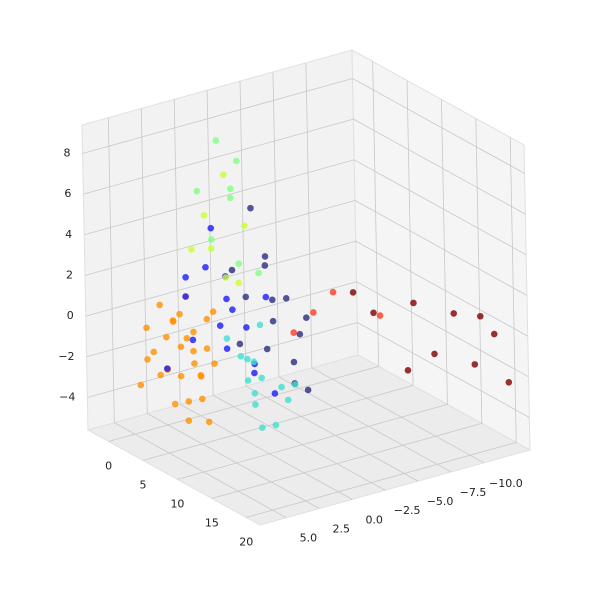 This screenshot has width=597, height=597. Describe the element at coordinates (69, 274) in the screenshot. I see `tick-label: 2` at that location.